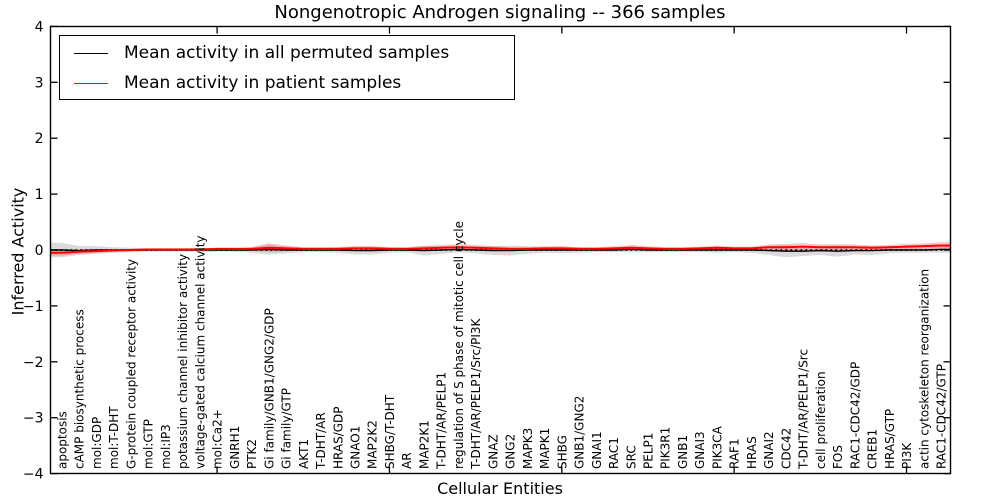 This screenshot has height=500, width=1000. What do you see at coordinates (597, 450) in the screenshot?
I see `x-tick-label: GNAI1` at bounding box center [597, 450].